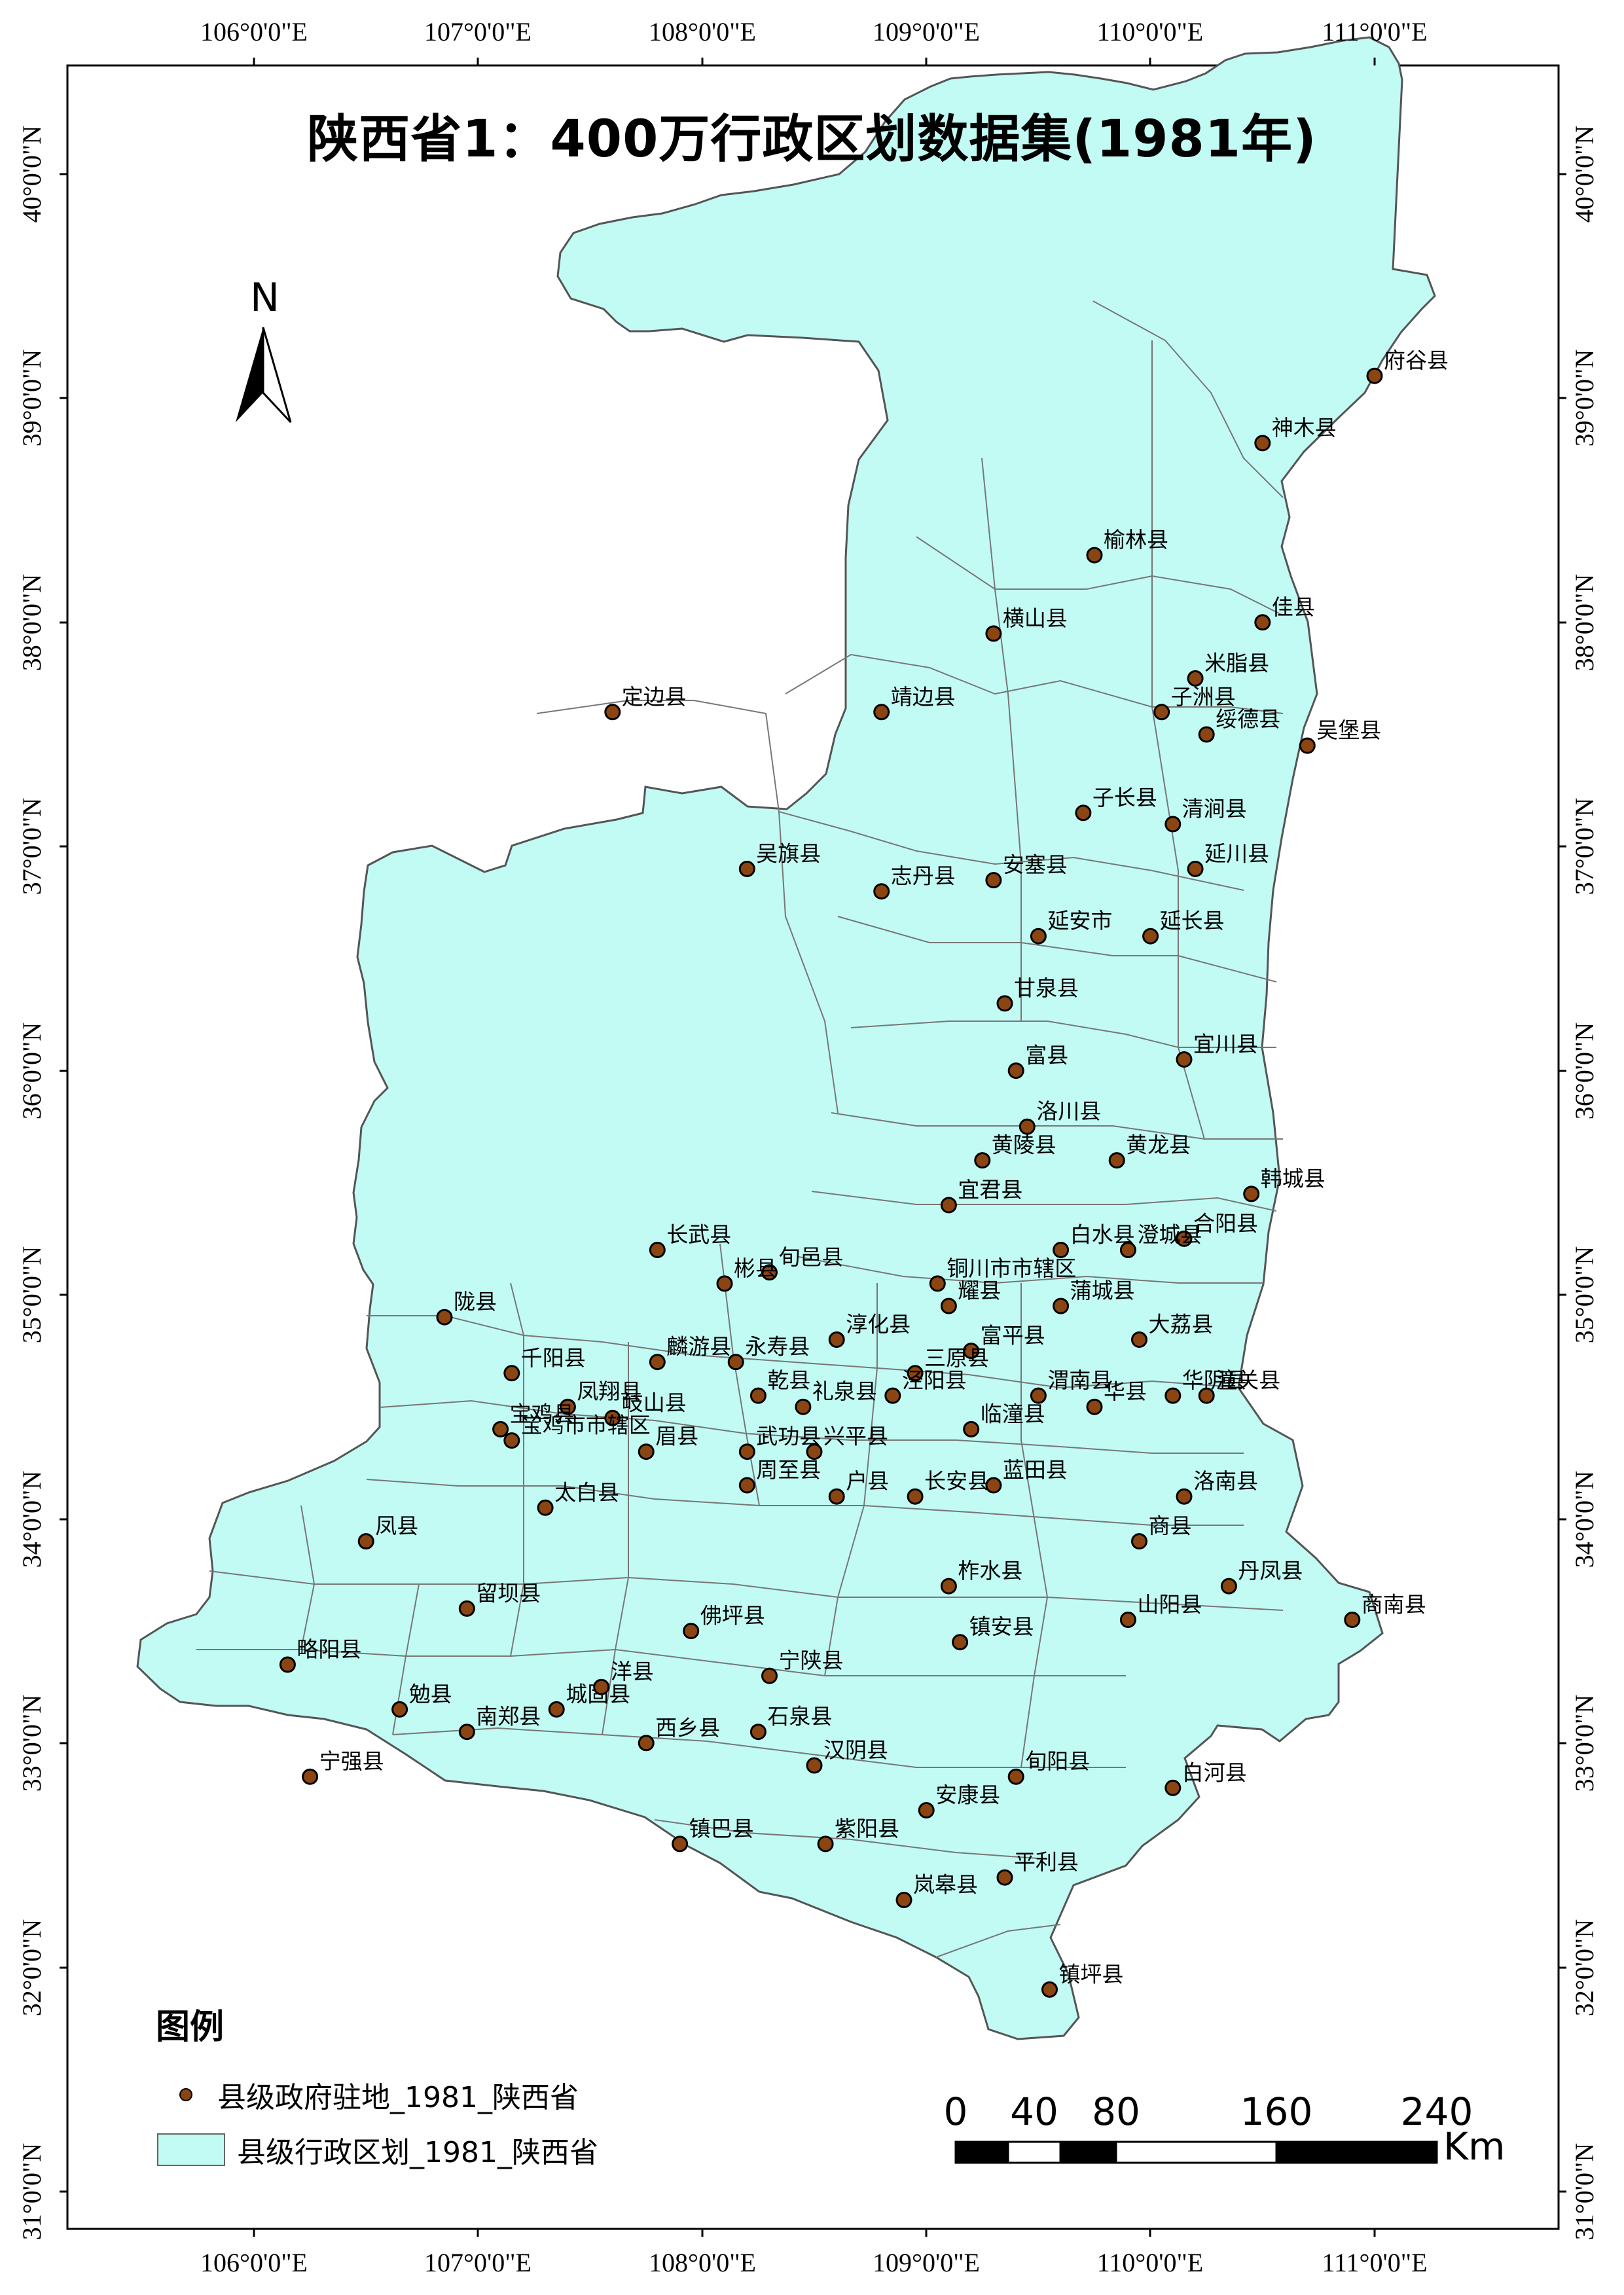 Image resolution: width=1624 pixels, height=2295 pixels. What do you see at coordinates (1270, 1571) in the screenshot?
I see `county-label: 丹凤县` at bounding box center [1270, 1571].